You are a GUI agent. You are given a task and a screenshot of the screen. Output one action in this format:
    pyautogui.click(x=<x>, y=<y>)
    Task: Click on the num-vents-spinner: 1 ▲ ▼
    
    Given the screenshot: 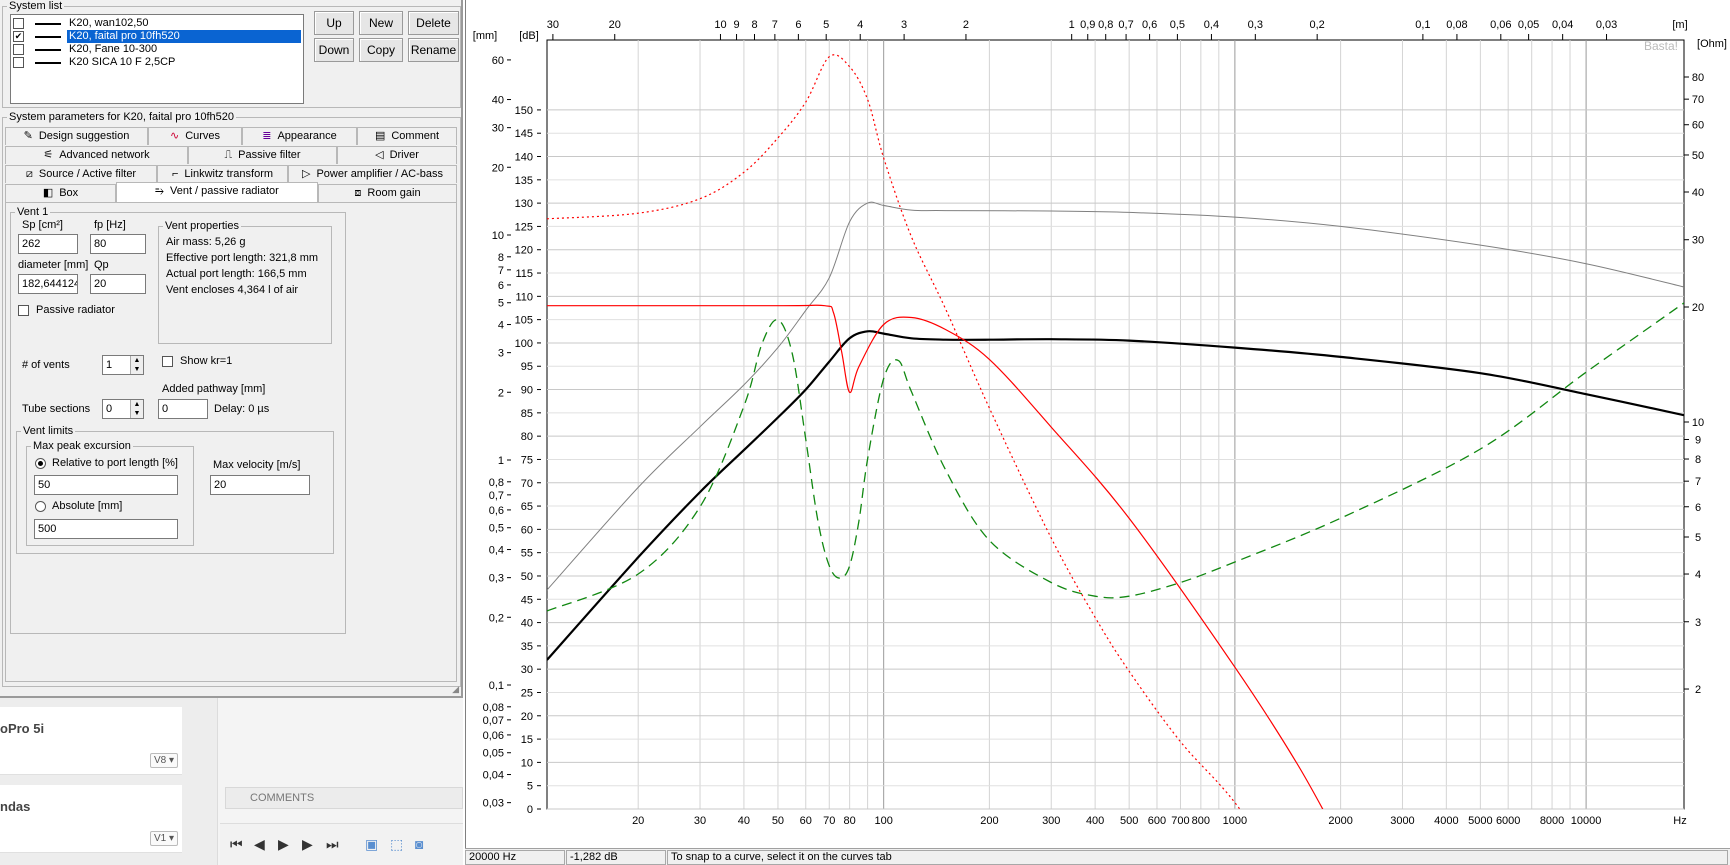 What is the action you would take?
    pyautogui.click(x=123, y=365)
    